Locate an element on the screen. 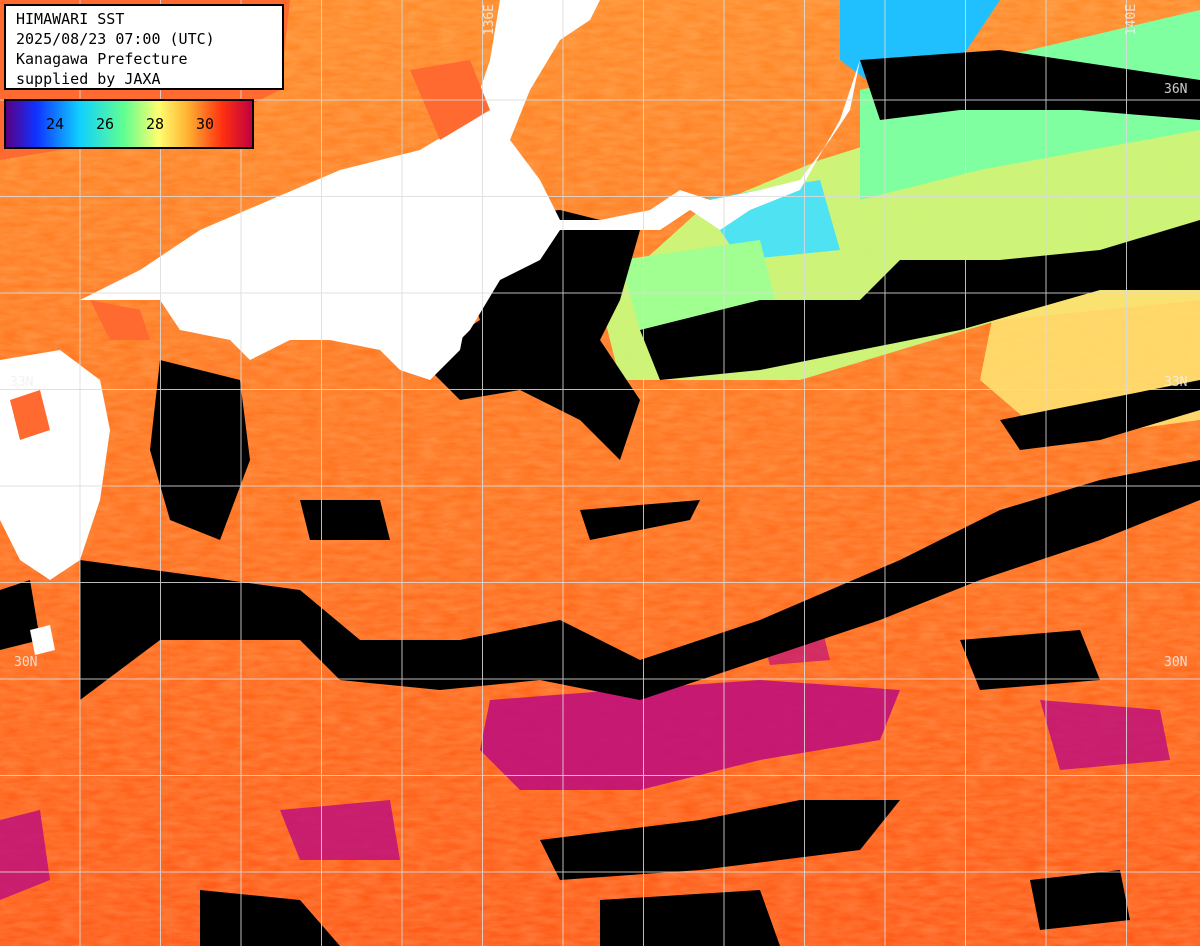  timestamp: 2025/08/23 07:00 (UTC) is located at coordinates (115, 39).